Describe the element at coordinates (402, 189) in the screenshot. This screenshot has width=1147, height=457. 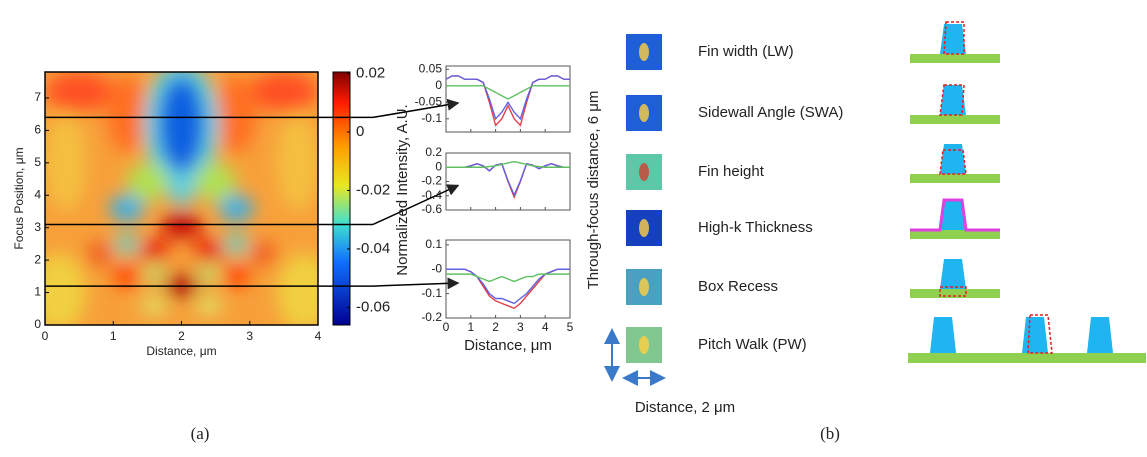
I see `y-axis-label: Normalized Intensity, A.U.` at that location.